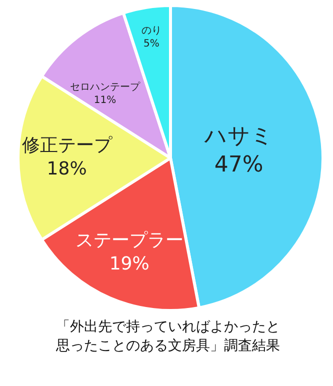 Image resolution: width=333 pixels, height=386 pixels. What do you see at coordinates (238, 136) in the screenshot?
I see `slice-label: ハサミ` at bounding box center [238, 136].